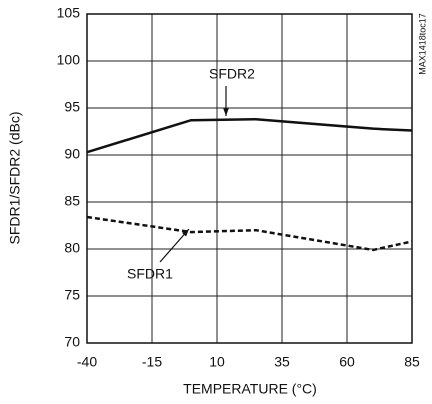 Image resolution: width=432 pixels, height=404 pixels. Describe the element at coordinates (87, 362) in the screenshot. I see `x-tick-label: -40` at that location.